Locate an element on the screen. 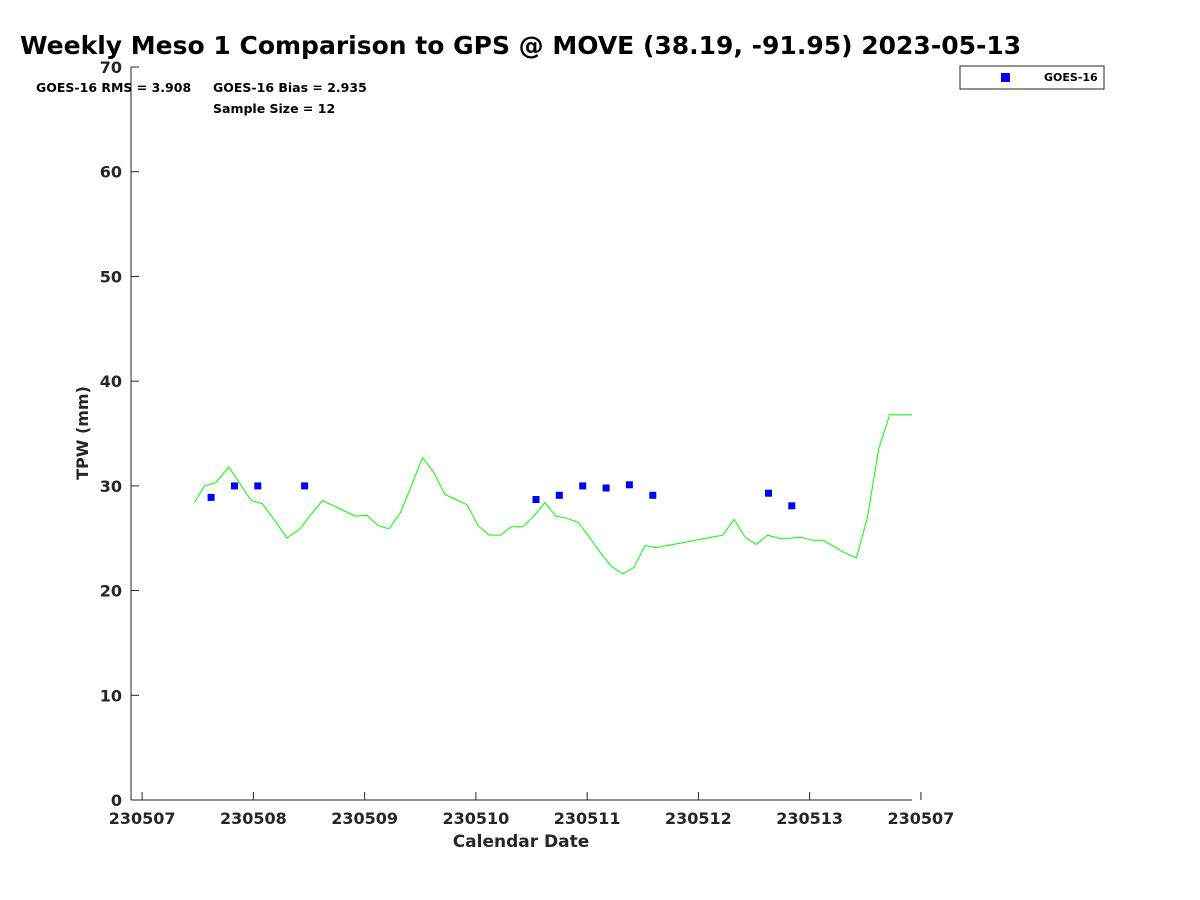 The width and height of the screenshot is (1200, 900). series-points-goes16 is located at coordinates (501, 495).